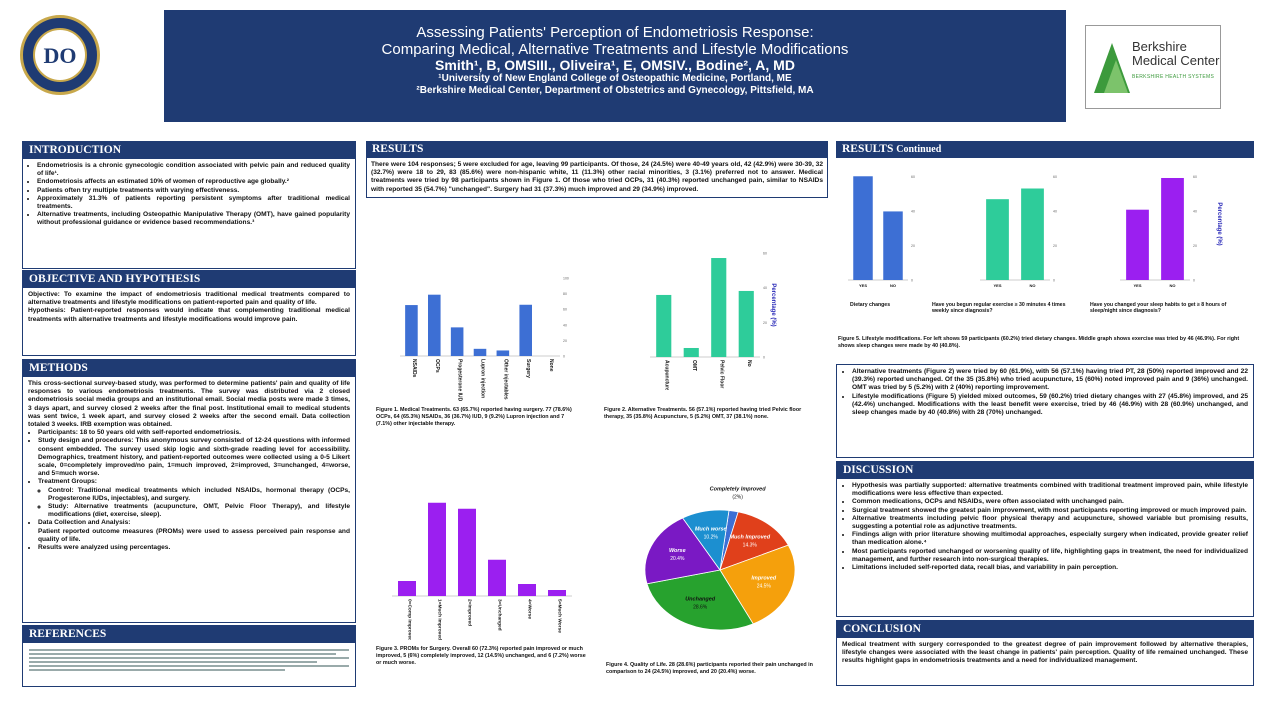 This screenshot has height=720, width=1280. Describe the element at coordinates (189, 279) in the screenshot. I see `objective-heading: OBJECTIVE AND HYPOTHESIS` at that location.